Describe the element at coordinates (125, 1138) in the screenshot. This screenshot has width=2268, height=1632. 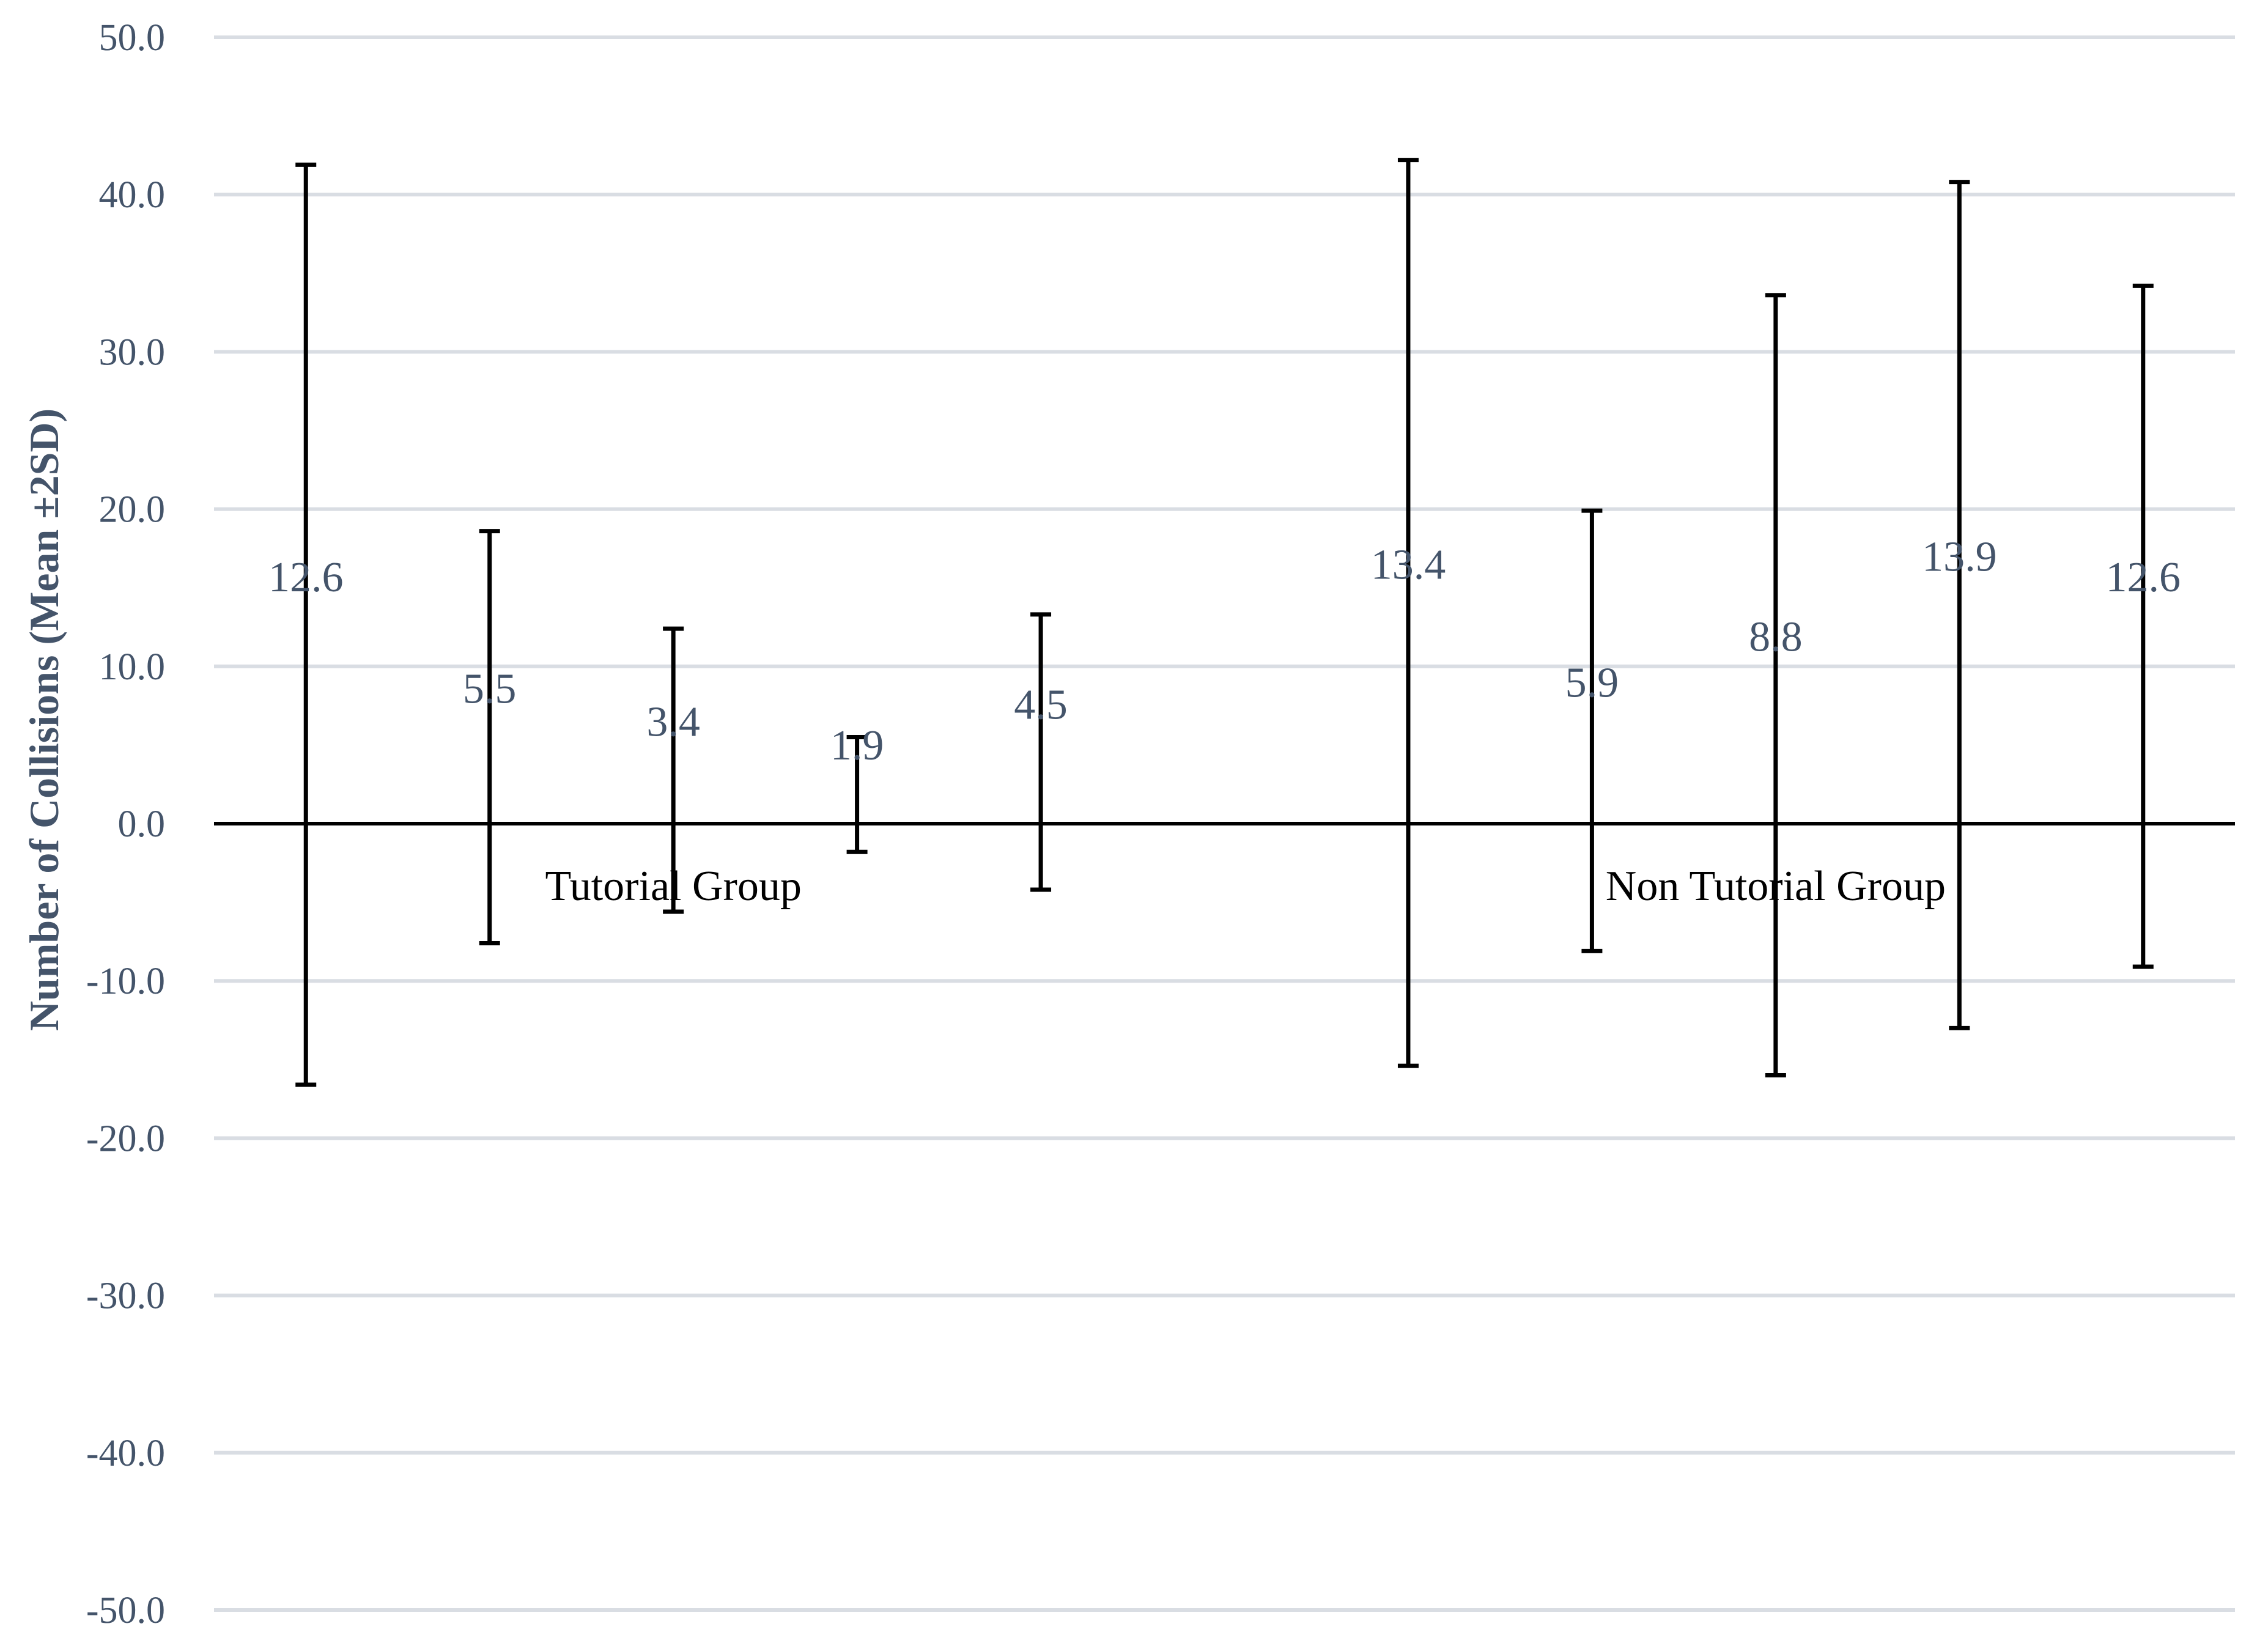
I see `y-tick-label: -20.0` at that location.